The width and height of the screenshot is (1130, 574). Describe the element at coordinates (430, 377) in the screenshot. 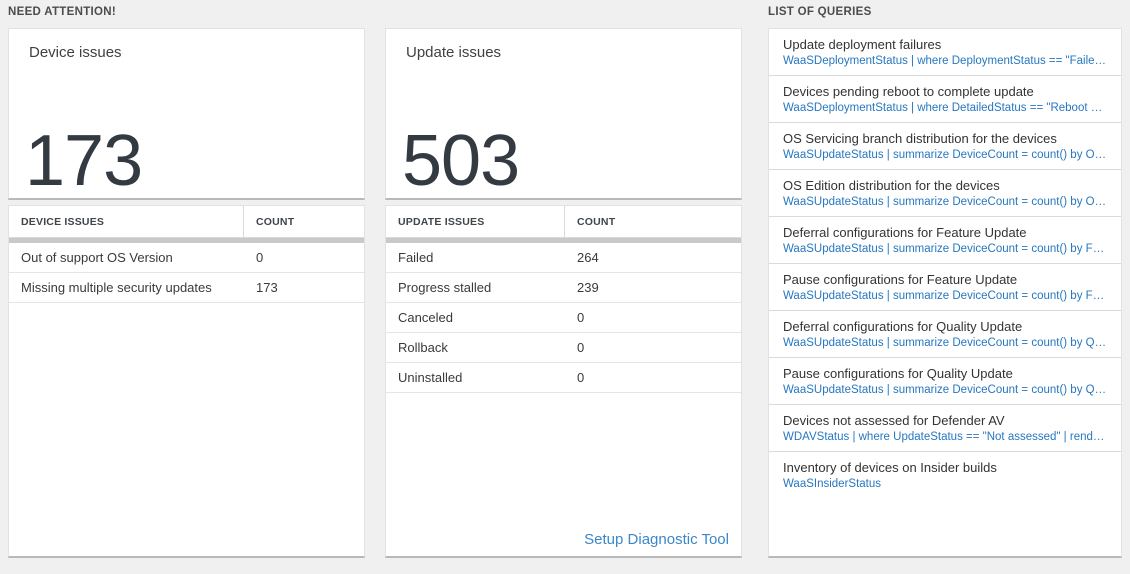

I see `row-label: Uninstalled` at that location.